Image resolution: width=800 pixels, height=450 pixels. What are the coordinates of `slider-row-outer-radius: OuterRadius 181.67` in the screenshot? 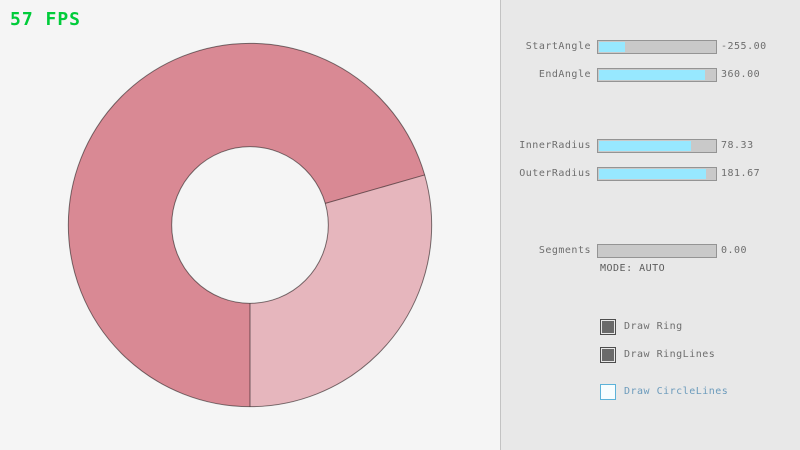 It's located at (400, 174).